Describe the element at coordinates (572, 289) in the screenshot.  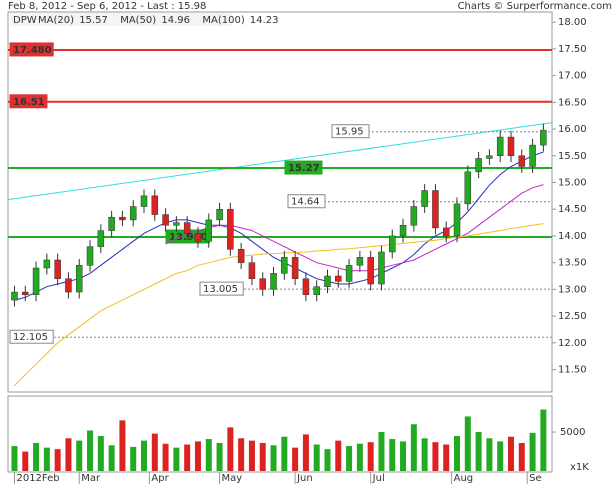
I see `y-tick-label: 13.00` at that location.